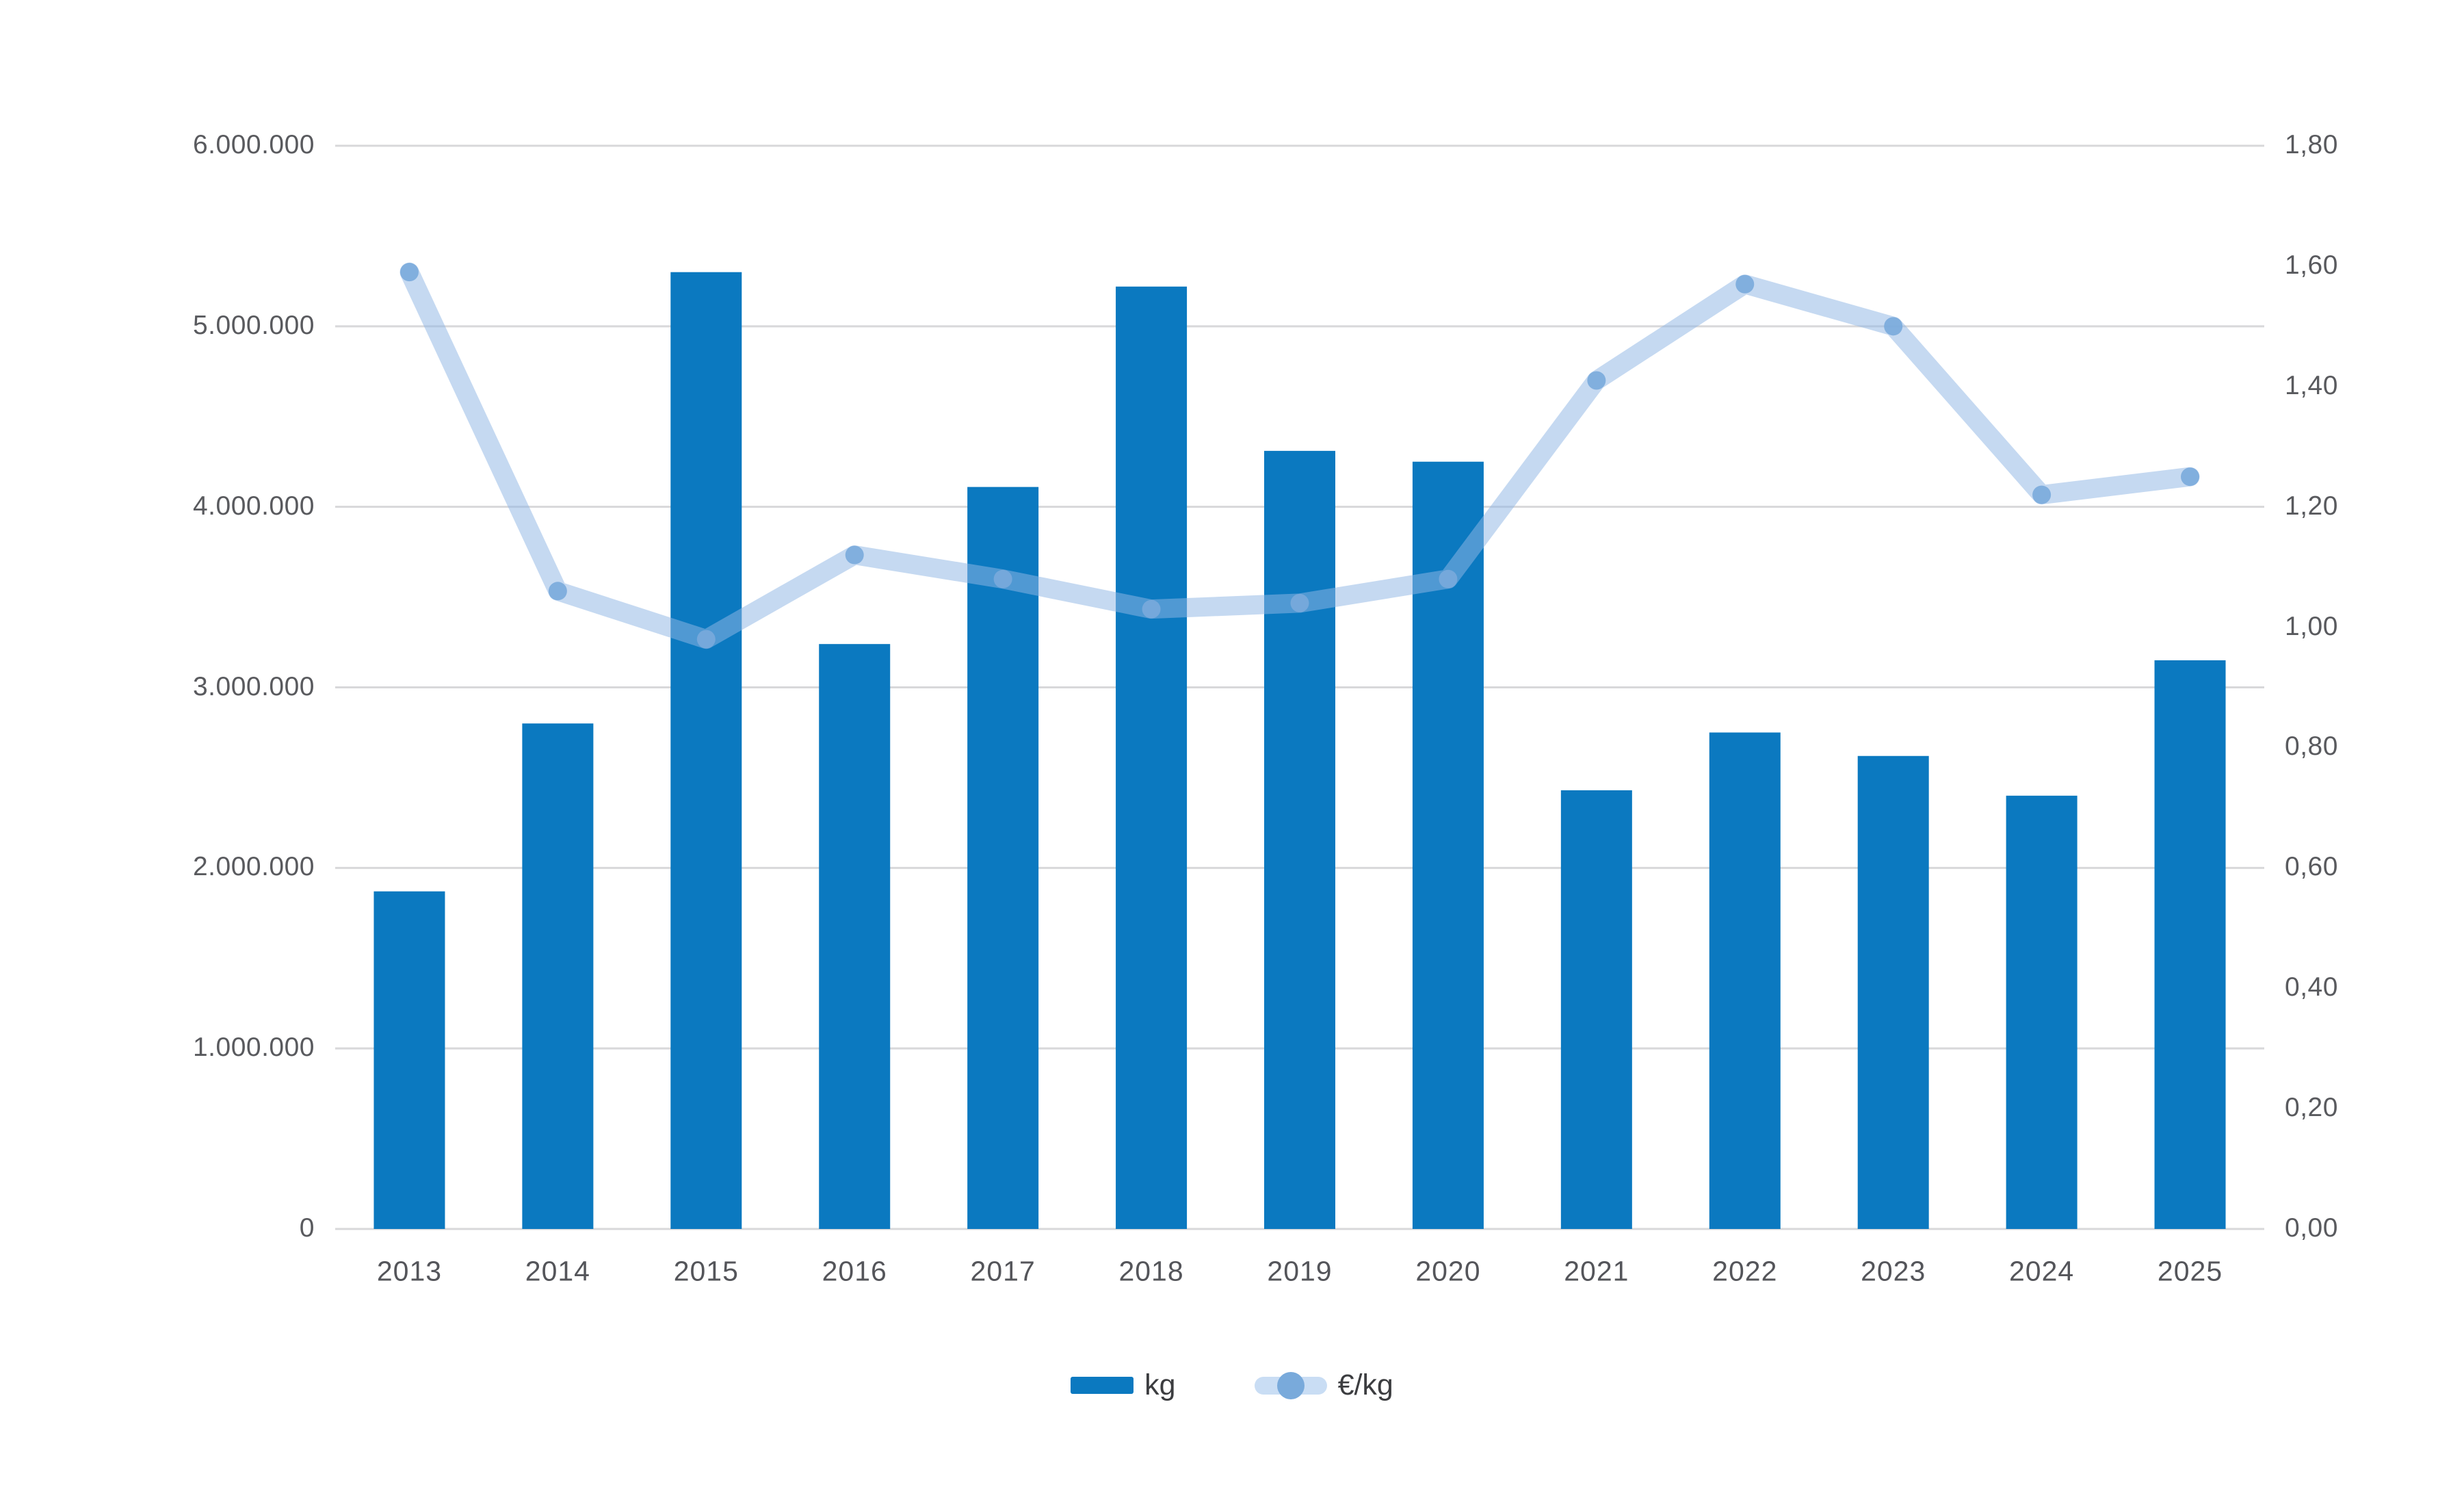 The height and width of the screenshot is (1502, 2464). I want to click on bar-2014, so click(558, 976).